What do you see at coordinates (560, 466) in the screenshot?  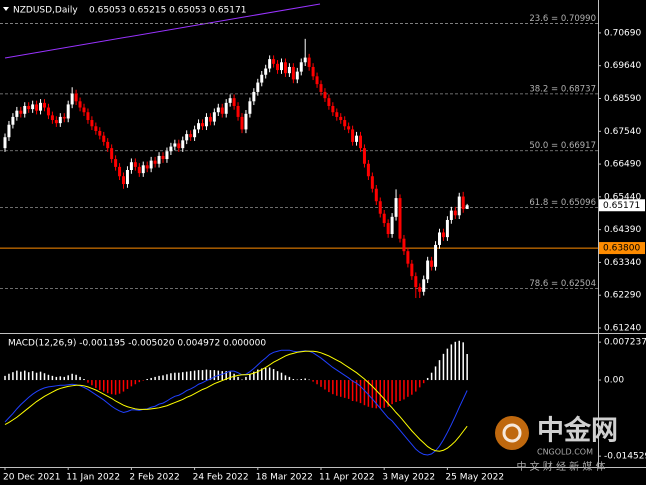 I see `watermark-tagline: 中 文 财 经 新 媒 体` at bounding box center [560, 466].